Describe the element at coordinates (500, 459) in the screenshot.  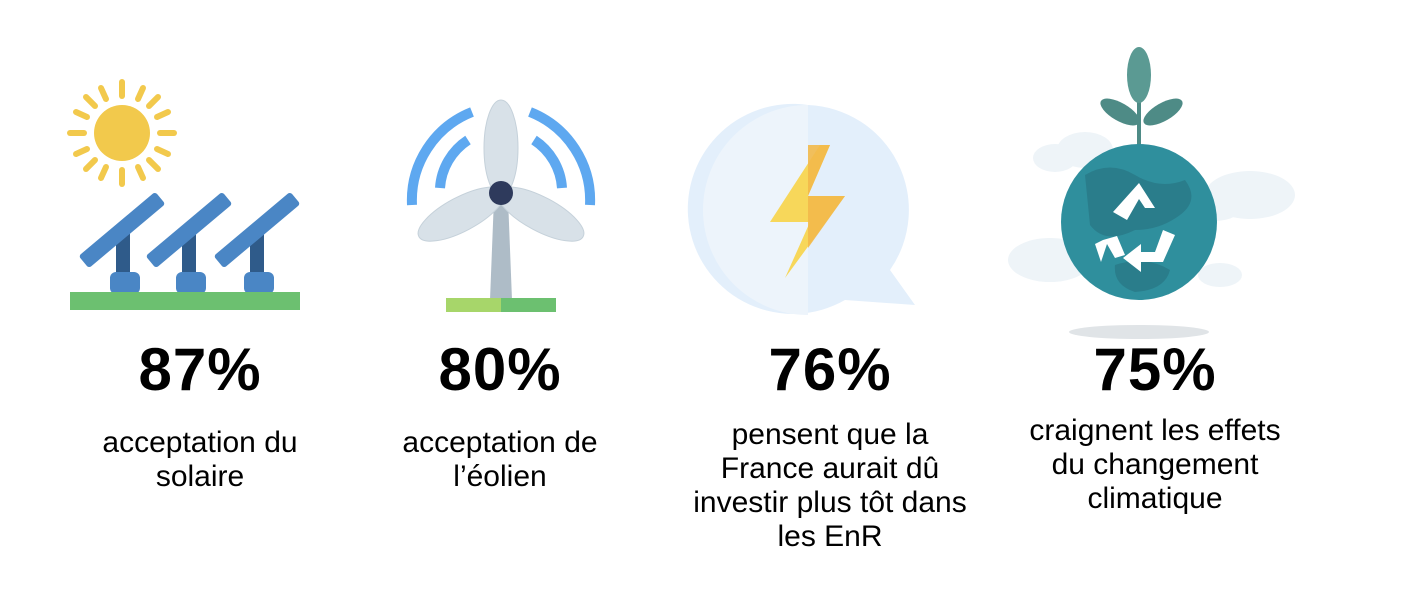
I see `stat-label: acceptation de l’éolien` at that location.